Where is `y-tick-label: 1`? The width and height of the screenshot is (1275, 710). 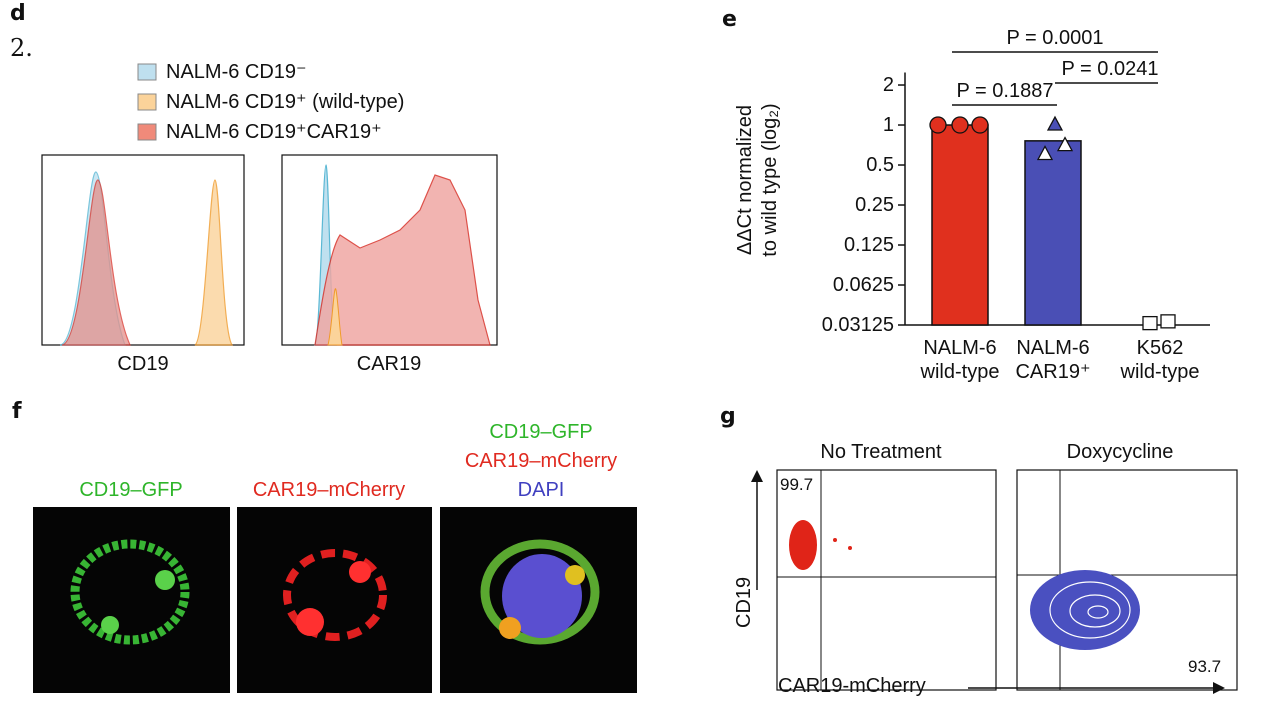
y-tick-label: 1 is located at coordinates (888, 125).